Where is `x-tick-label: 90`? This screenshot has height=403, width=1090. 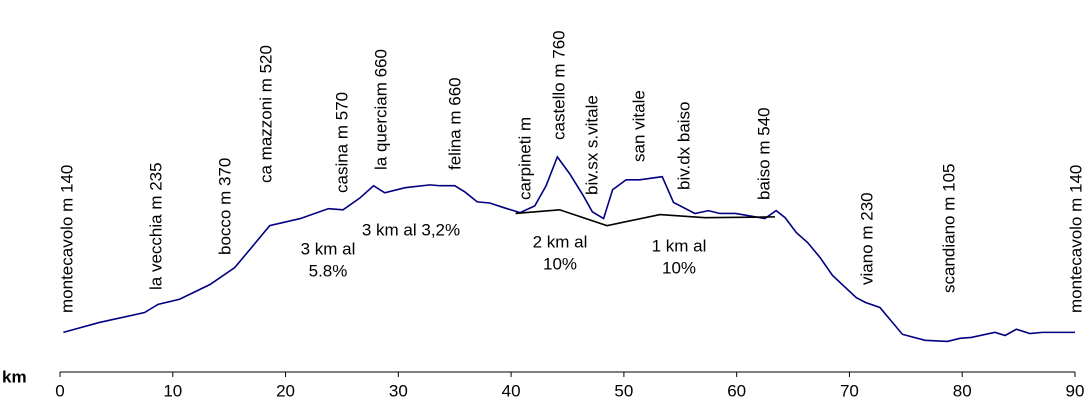
x-tick-label: 90 is located at coordinates (1075, 390).